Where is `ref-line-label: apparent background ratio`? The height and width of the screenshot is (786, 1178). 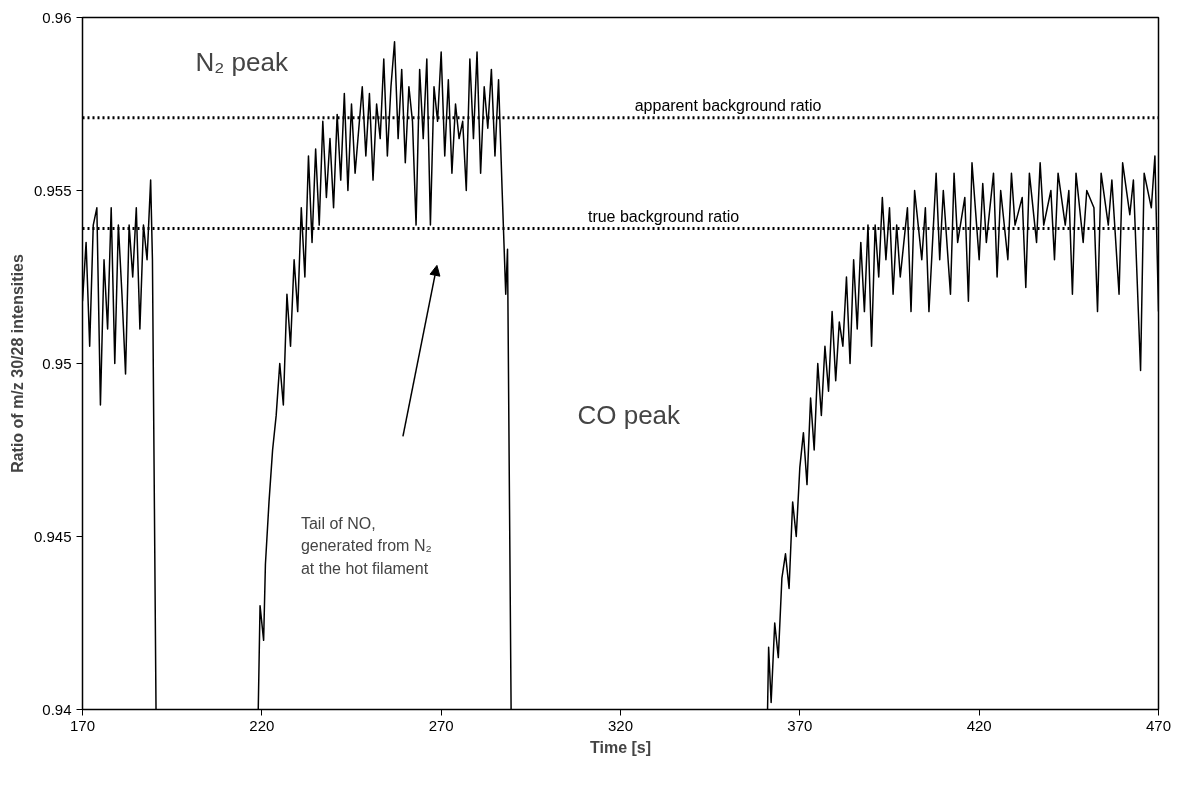 ref-line-label: apparent background ratio is located at coordinates (728, 105).